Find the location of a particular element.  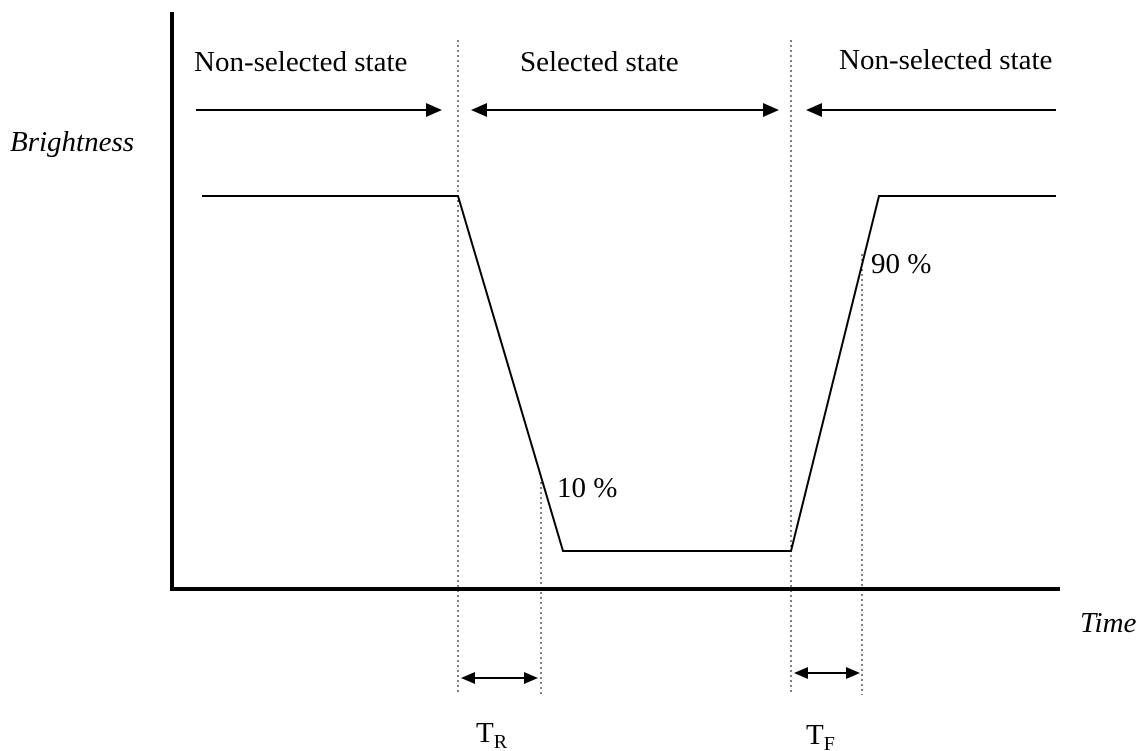

arrow-non-selected-left is located at coordinates (319, 110).